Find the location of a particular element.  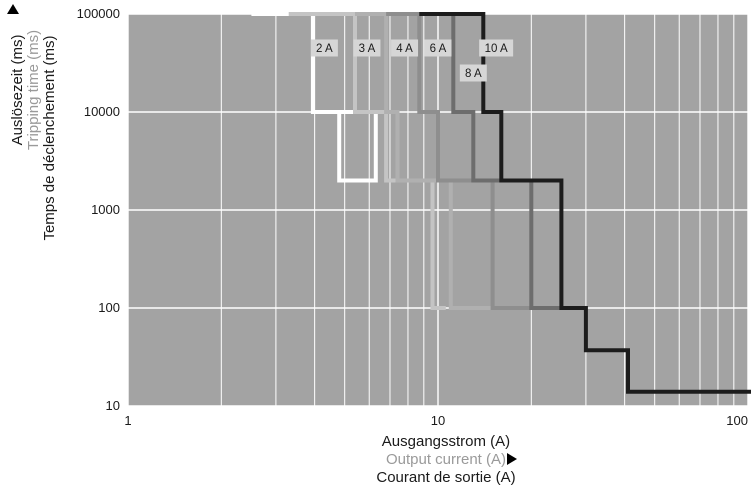

series-label: 8 A is located at coordinates (473, 73).